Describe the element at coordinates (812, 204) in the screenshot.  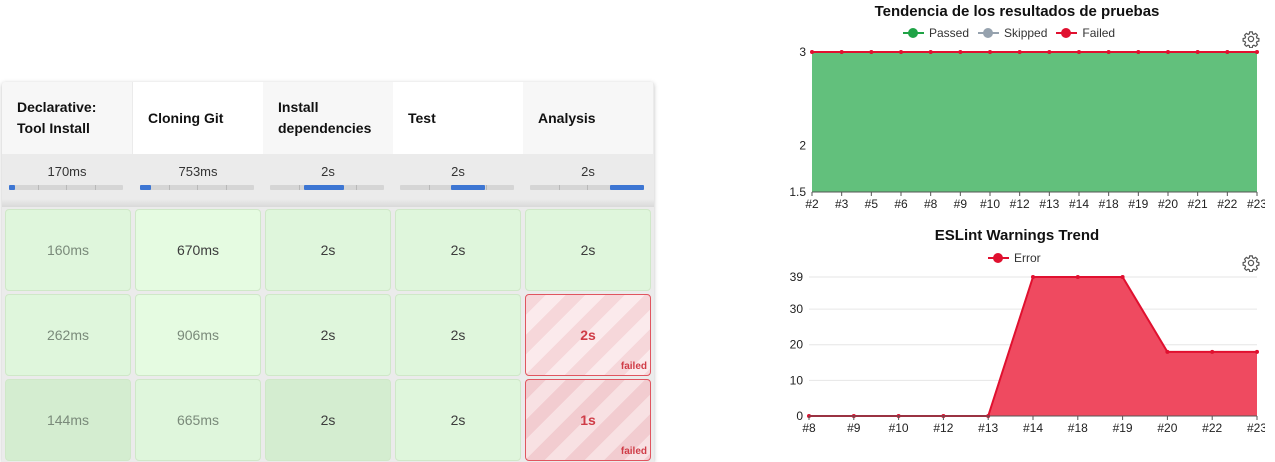
I see `x-tick-label: #2` at that location.